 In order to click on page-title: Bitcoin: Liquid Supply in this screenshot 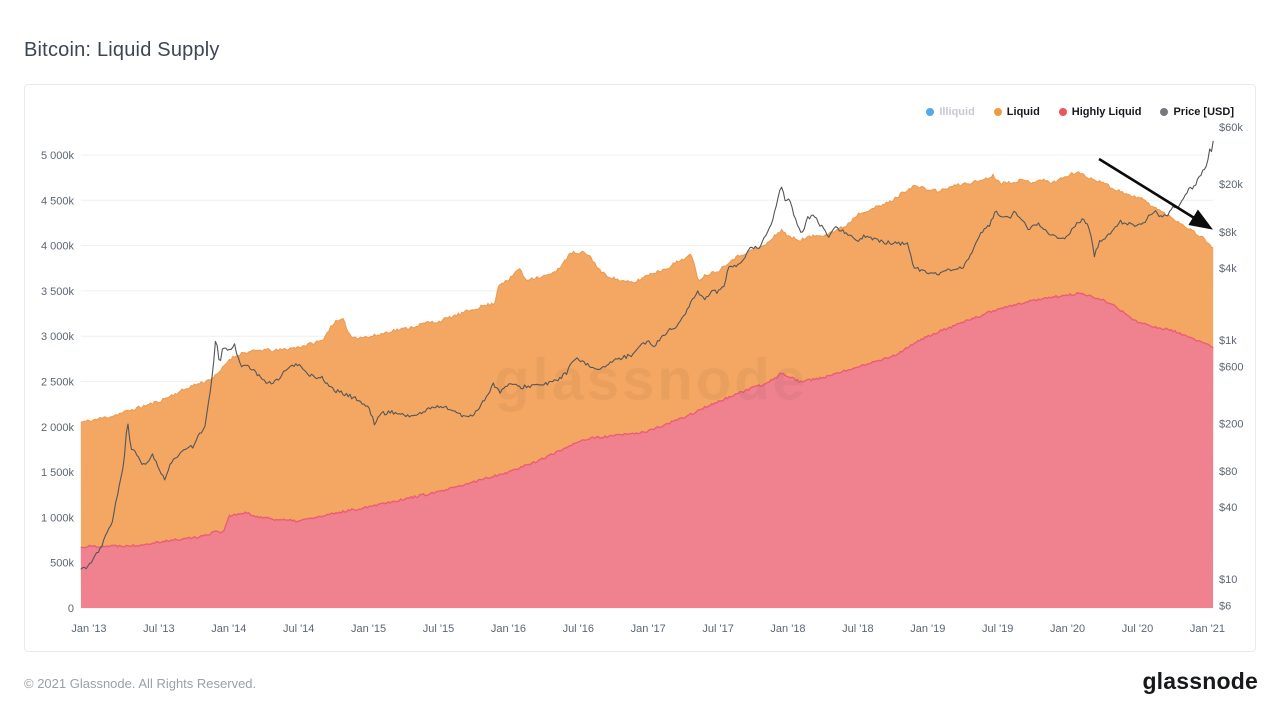, I will do `click(122, 50)`.